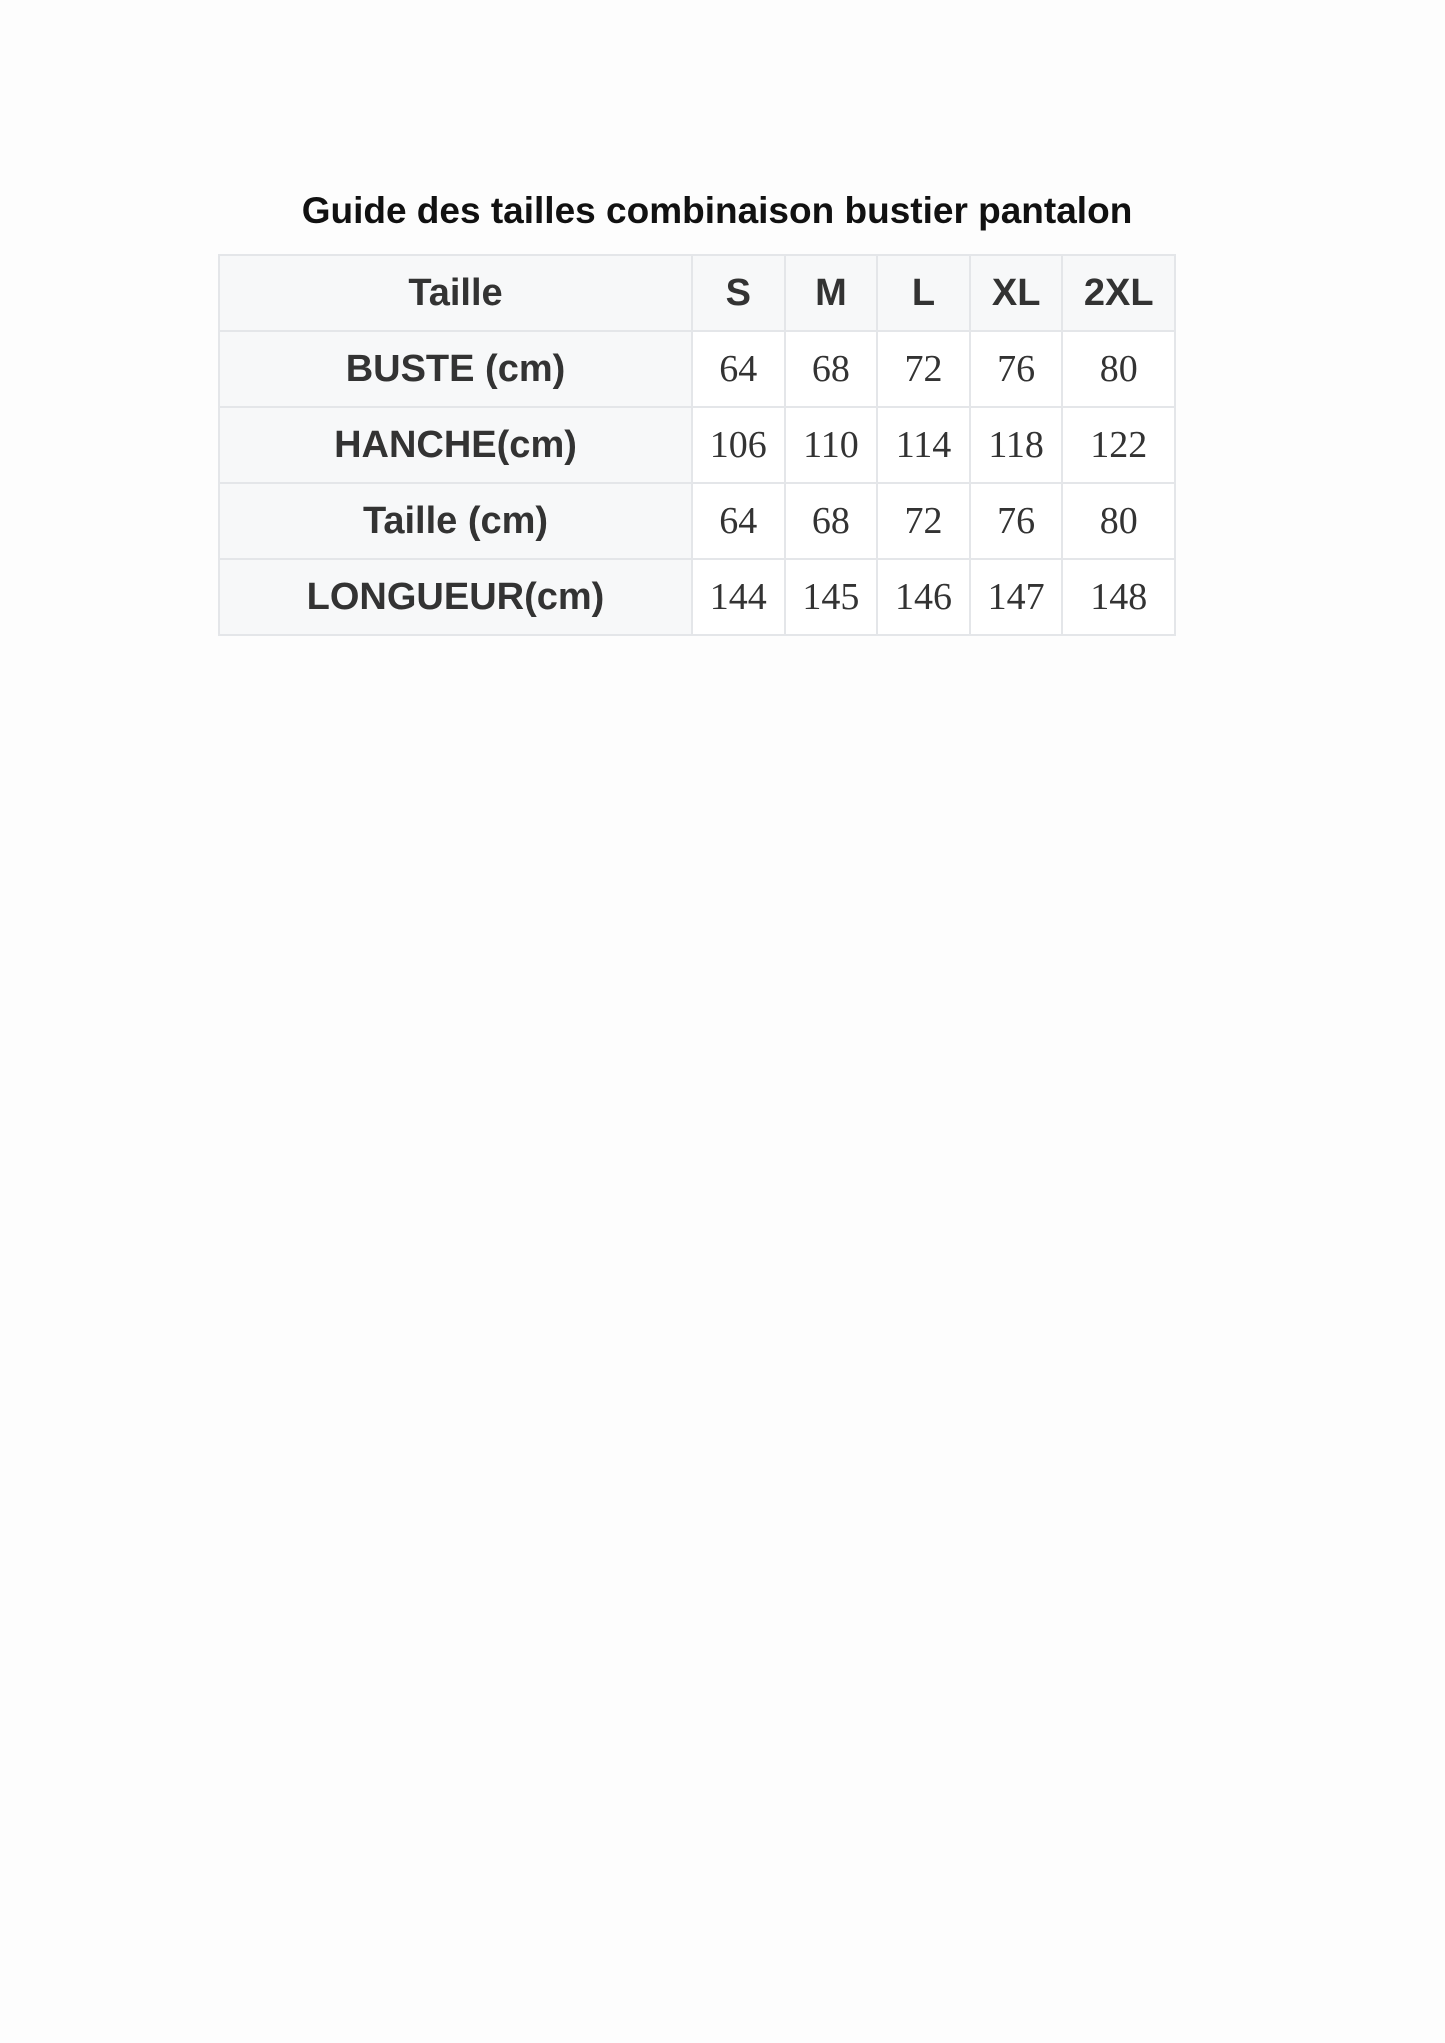 This screenshot has width=1445, height=2043. I want to click on header-cell: Taille, so click(455, 293).